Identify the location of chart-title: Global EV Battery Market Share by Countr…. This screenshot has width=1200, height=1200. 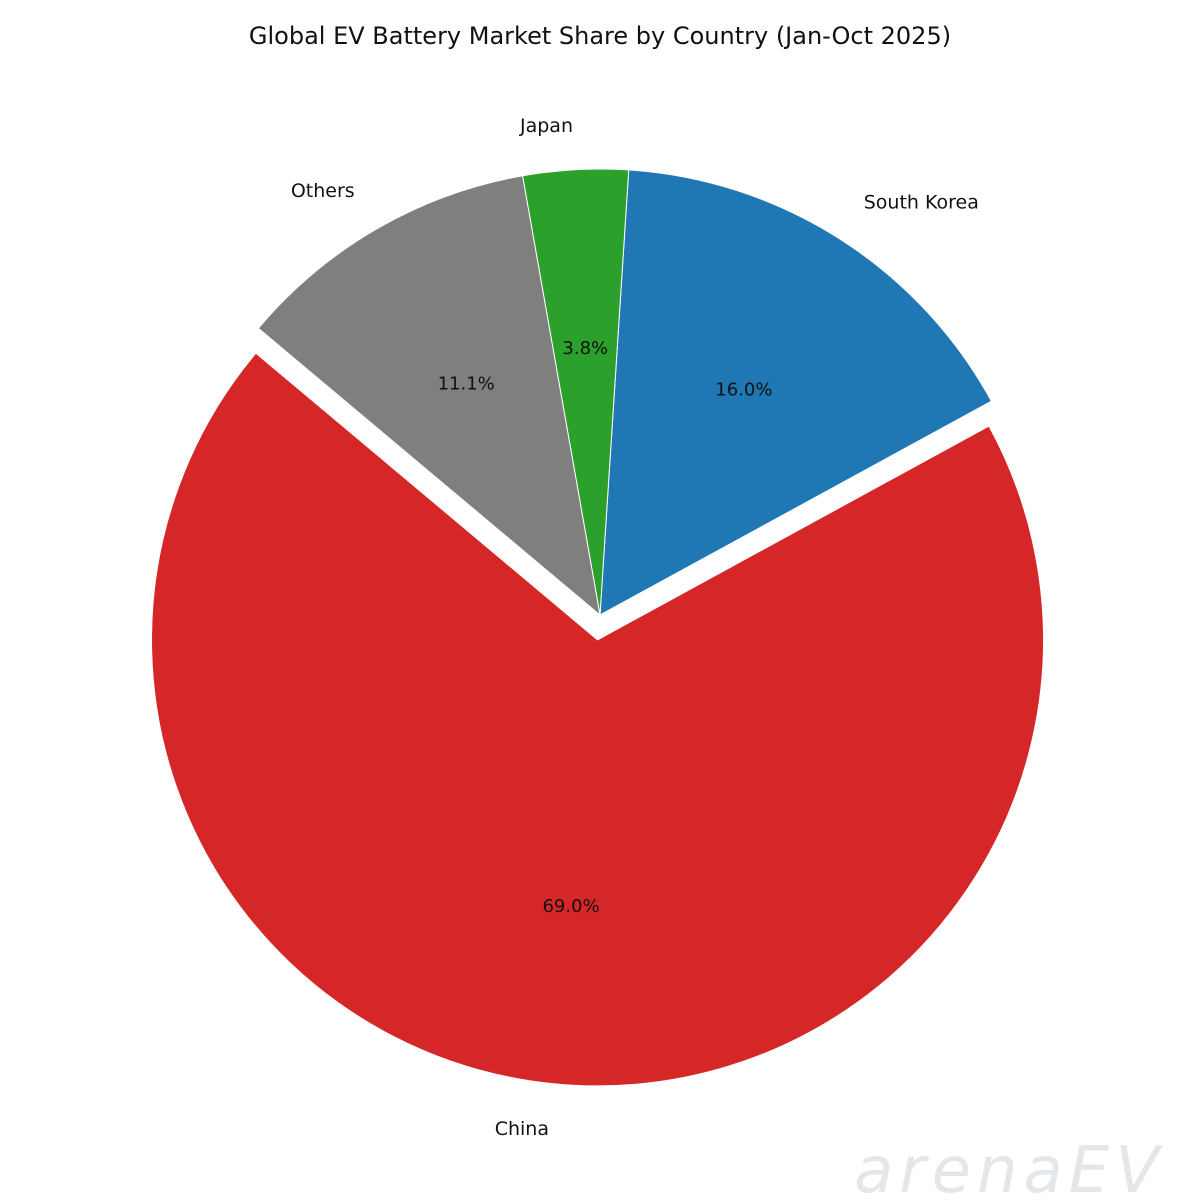
(600, 36).